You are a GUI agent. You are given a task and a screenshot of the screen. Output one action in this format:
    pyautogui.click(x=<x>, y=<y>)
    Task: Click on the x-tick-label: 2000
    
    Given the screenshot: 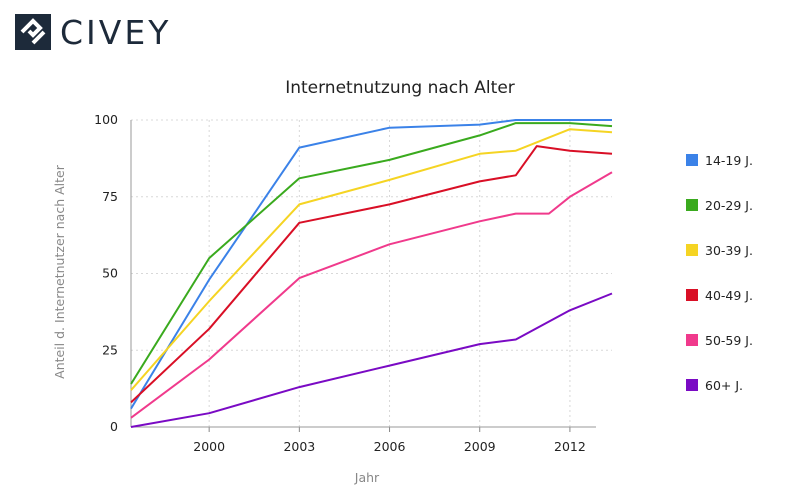 What is the action you would take?
    pyautogui.click(x=209, y=446)
    